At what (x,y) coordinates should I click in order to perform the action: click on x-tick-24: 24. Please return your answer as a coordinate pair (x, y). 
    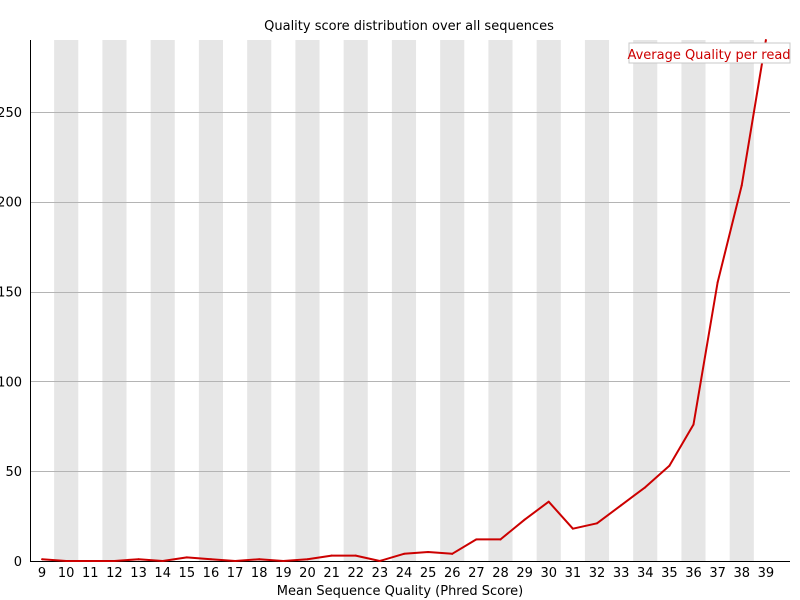
    Looking at the image, I should click on (404, 573).